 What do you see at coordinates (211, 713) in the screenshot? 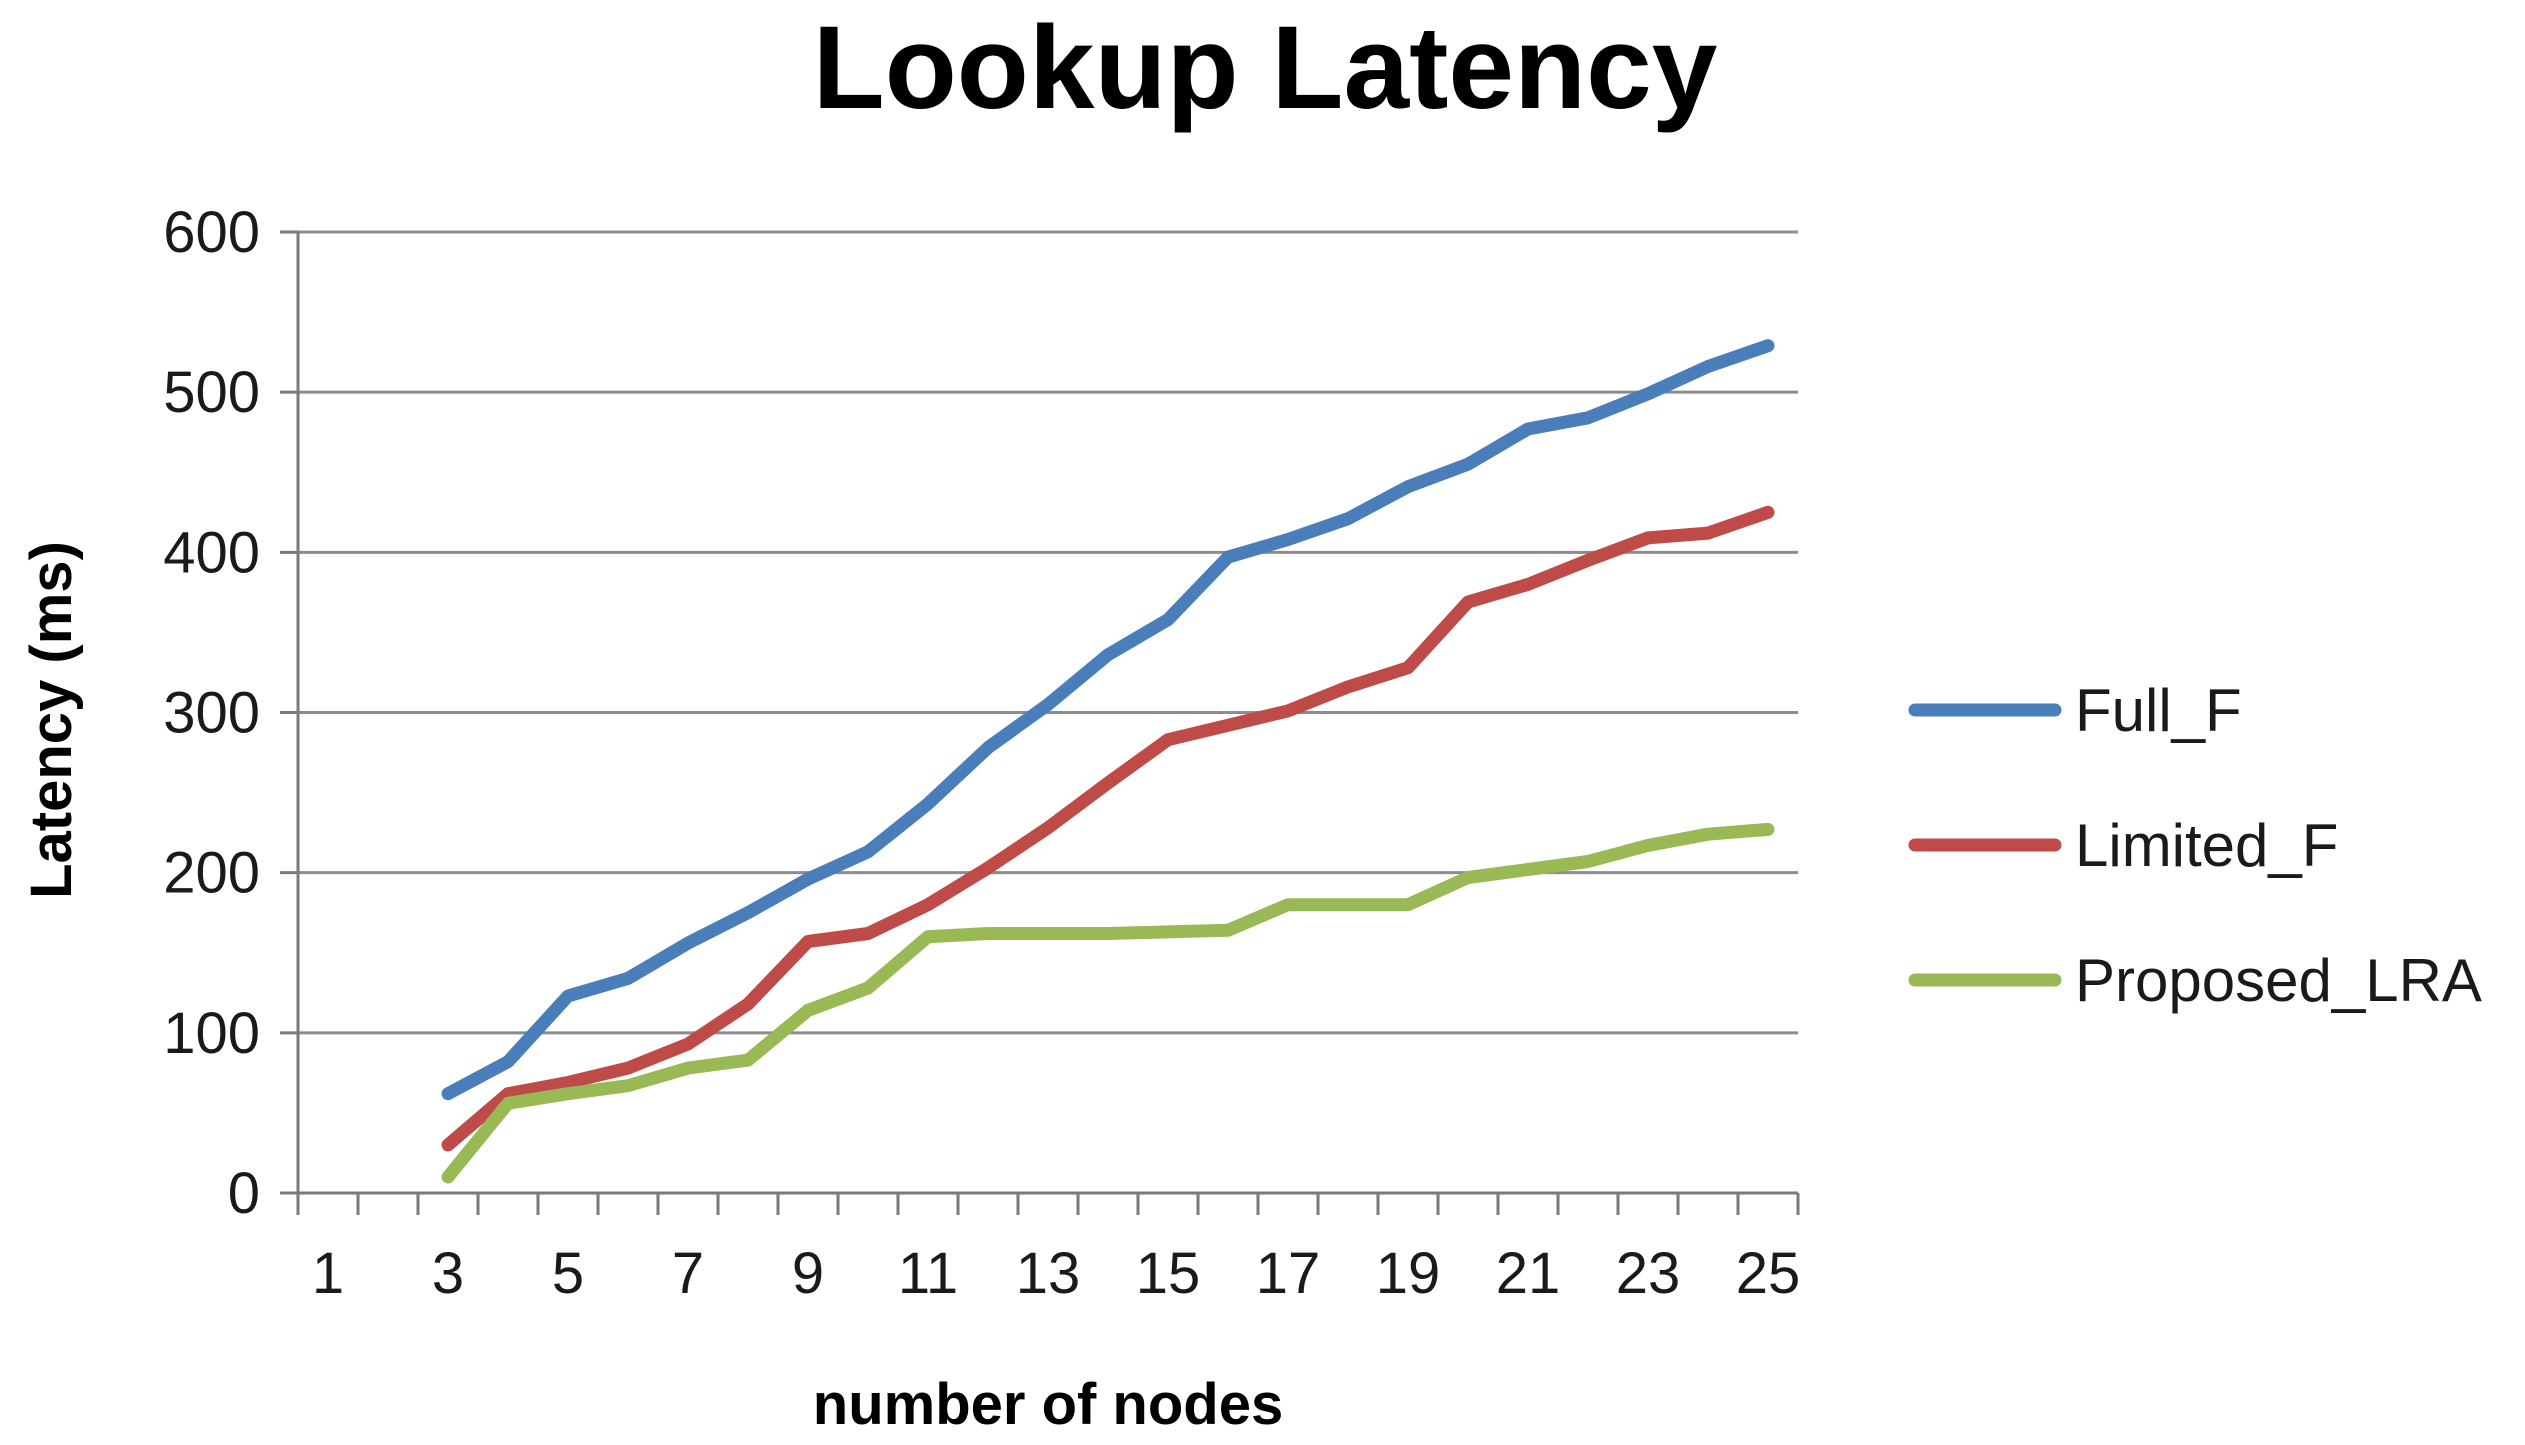
I see `y-tick-label: 300` at bounding box center [211, 713].